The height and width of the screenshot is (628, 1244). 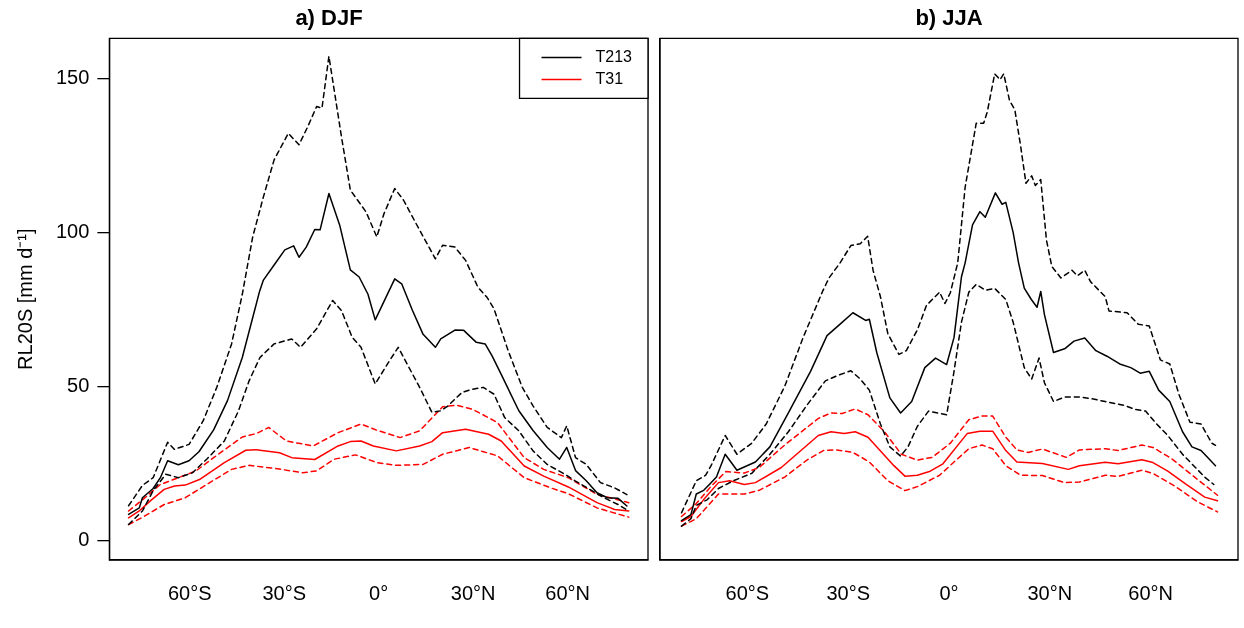 What do you see at coordinates (78, 385) in the screenshot?
I see `y-tick-label: 50` at bounding box center [78, 385].